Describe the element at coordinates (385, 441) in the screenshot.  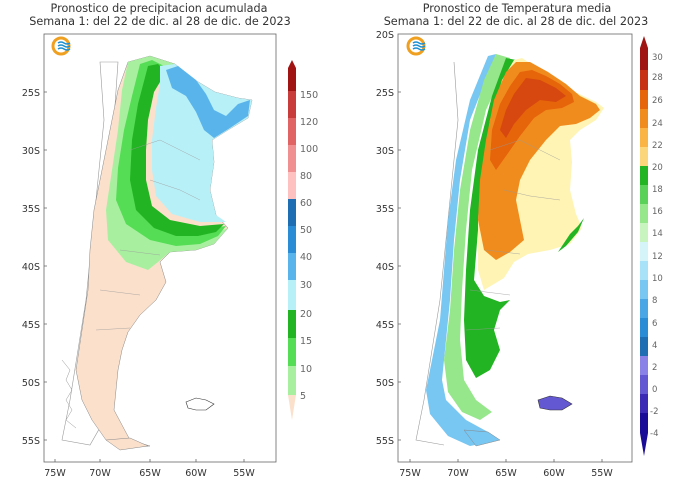
I see `right-lat-55s: 55S` at that location.